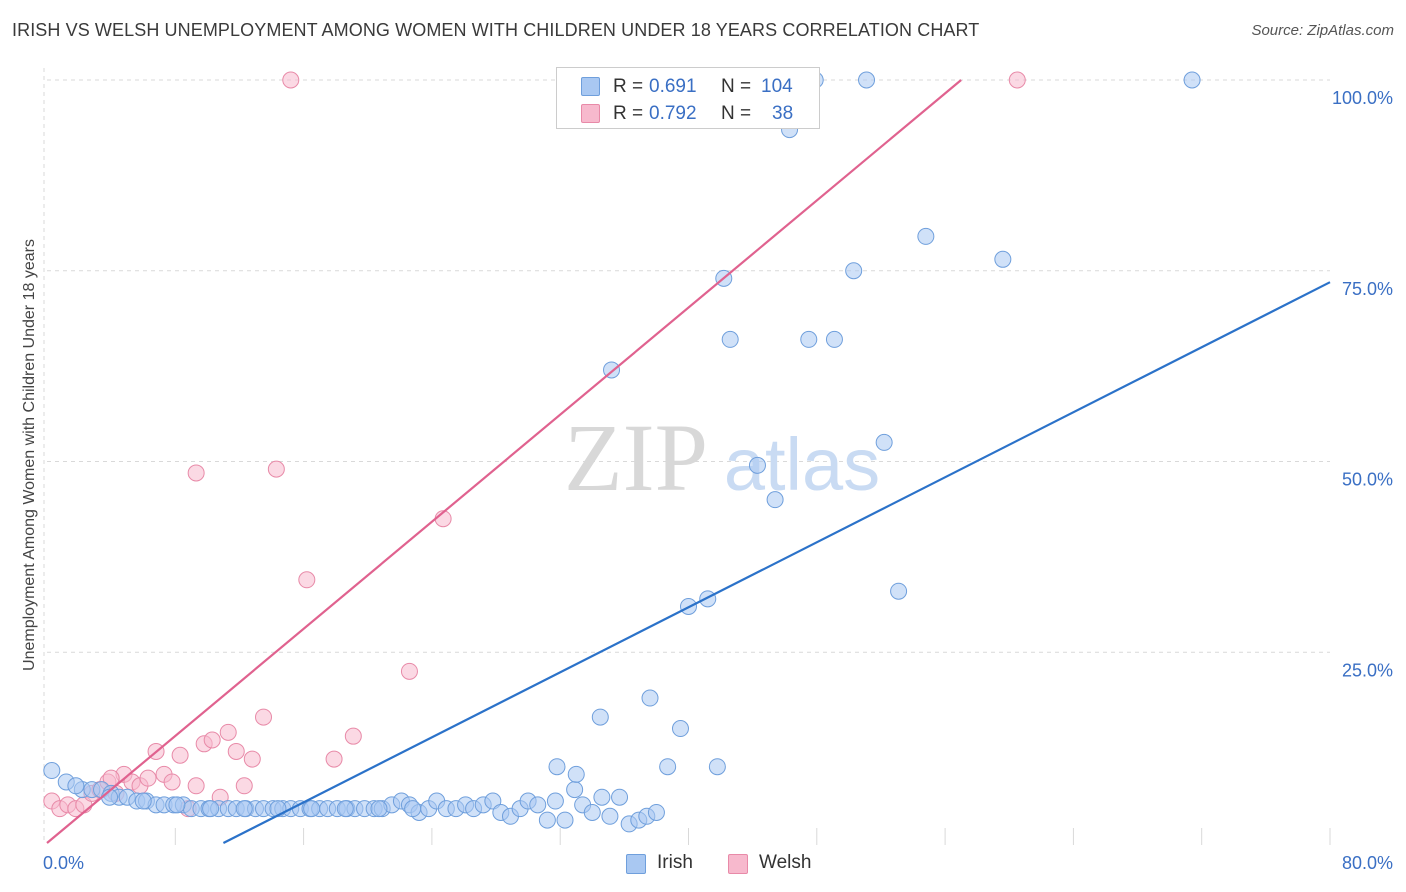  Describe the element at coordinates (590, 86) in the screenshot. I see `irish-swatch` at that location.